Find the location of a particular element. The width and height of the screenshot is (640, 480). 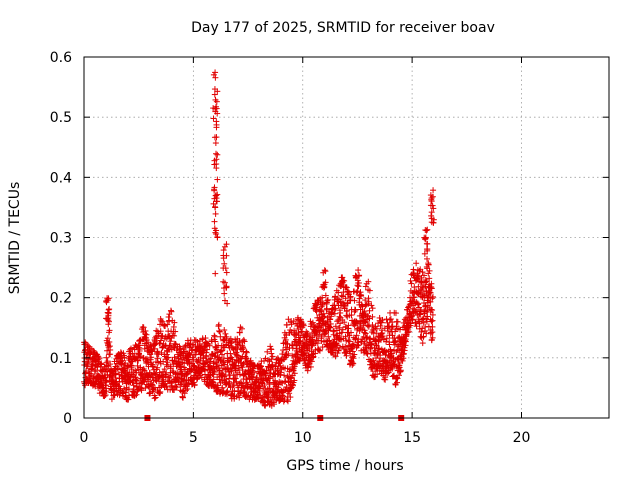

x-tick-label: 15 is located at coordinates (412, 438).